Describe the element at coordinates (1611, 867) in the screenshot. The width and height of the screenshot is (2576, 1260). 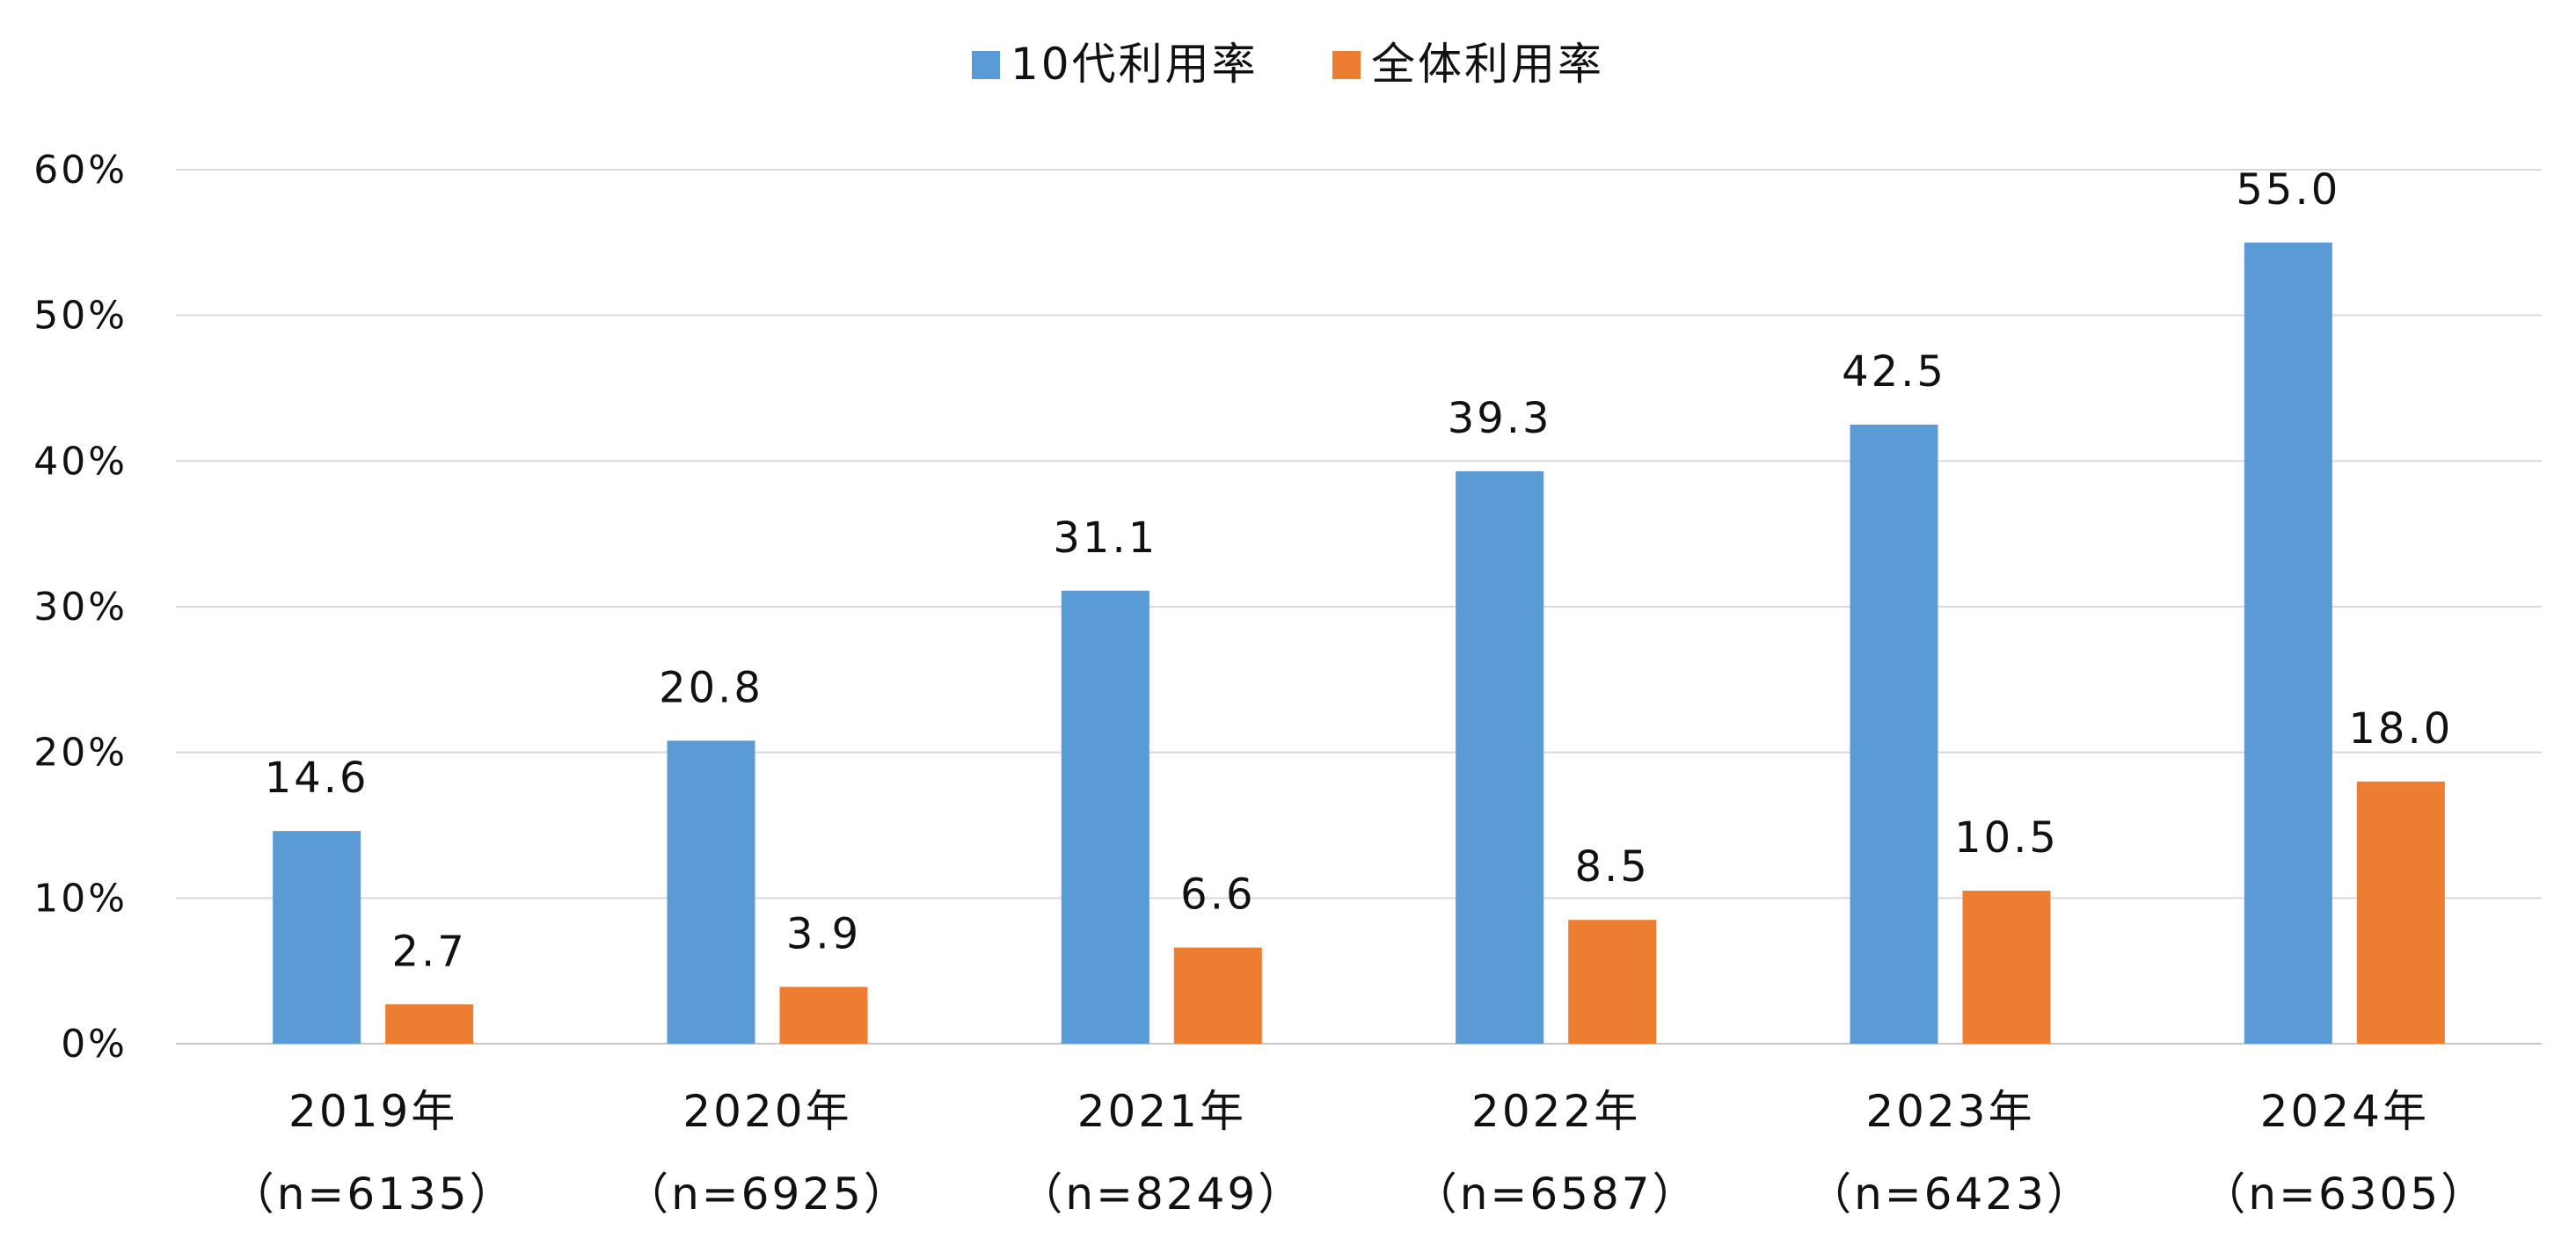
I see `data-label: 8.5` at that location.